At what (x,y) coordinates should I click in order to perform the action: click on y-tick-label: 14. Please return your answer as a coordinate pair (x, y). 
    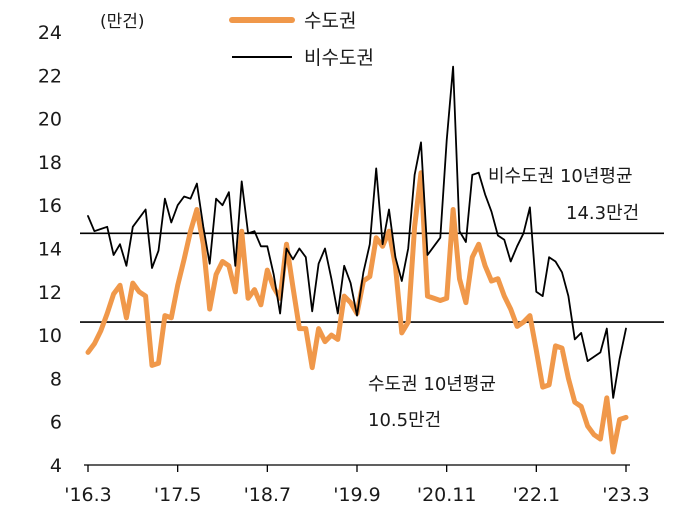
    Looking at the image, I should click on (50, 250).